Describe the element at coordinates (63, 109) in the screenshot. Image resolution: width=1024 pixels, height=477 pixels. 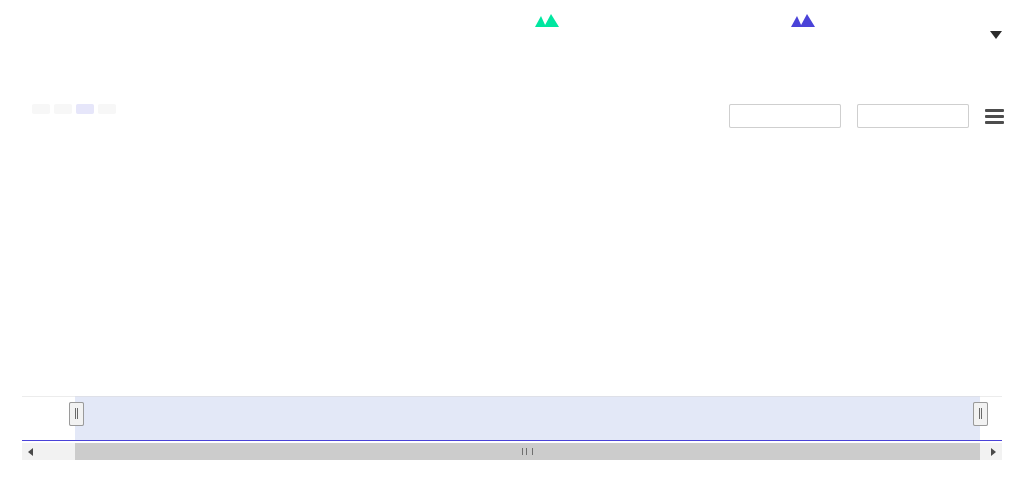
I see `zoom-button-3y` at that location.